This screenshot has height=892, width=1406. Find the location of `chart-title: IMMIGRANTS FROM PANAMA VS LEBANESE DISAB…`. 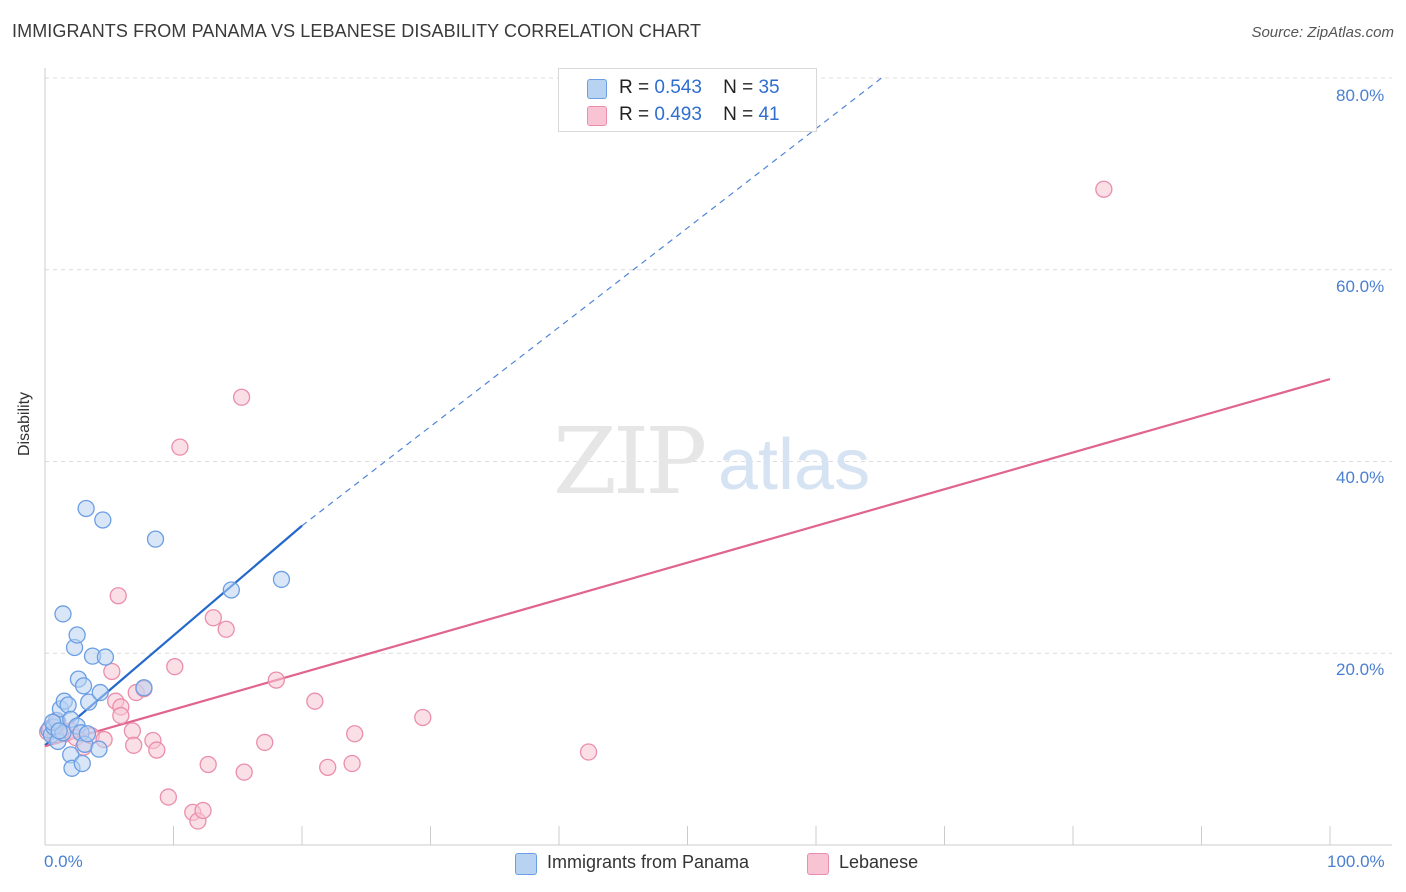

chart-title: IMMIGRANTS FROM PANAMA VS LEBANESE DISAB… is located at coordinates (357, 31).